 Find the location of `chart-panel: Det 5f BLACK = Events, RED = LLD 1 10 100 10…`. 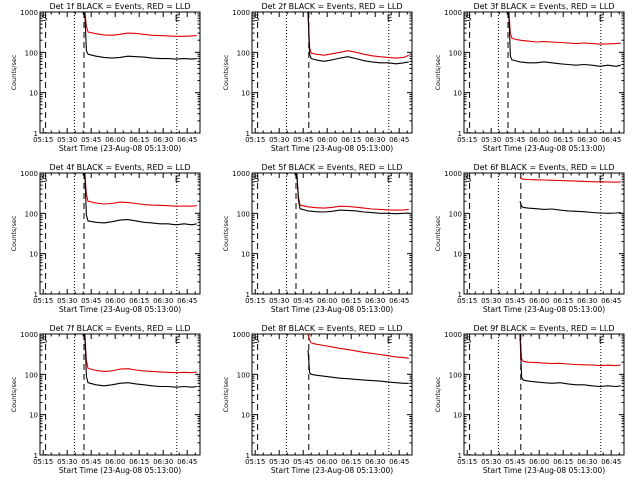

chart-panel: Det 5f BLACK = Events, RED = LLD 1 10 100 10… is located at coordinates (317, 238).